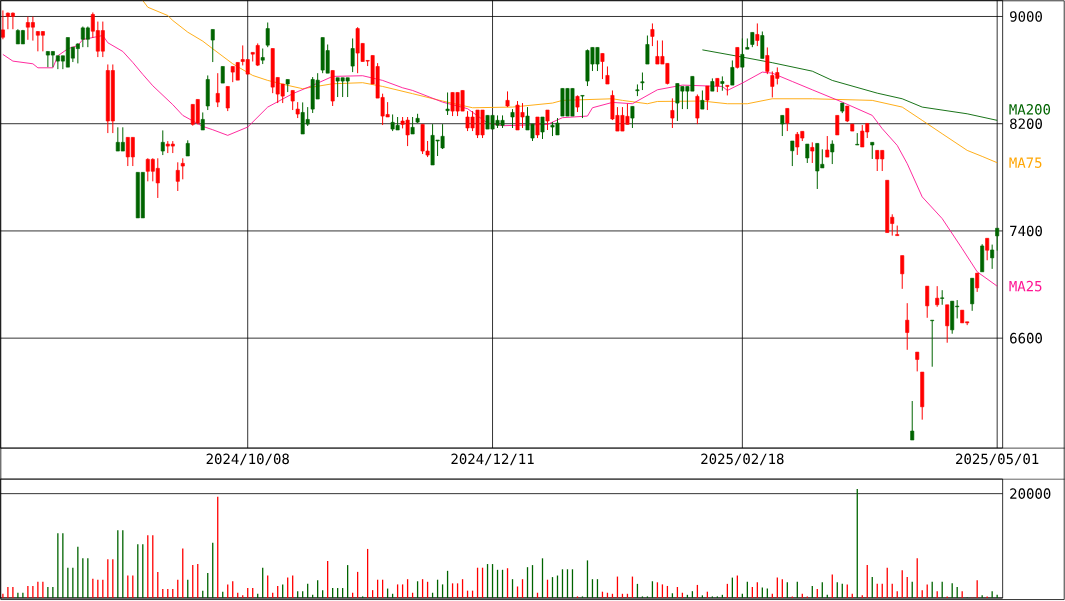 This screenshot has height=601, width=1065. What do you see at coordinates (1026, 338) in the screenshot?
I see `y-tick-label: 6600` at bounding box center [1026, 338].